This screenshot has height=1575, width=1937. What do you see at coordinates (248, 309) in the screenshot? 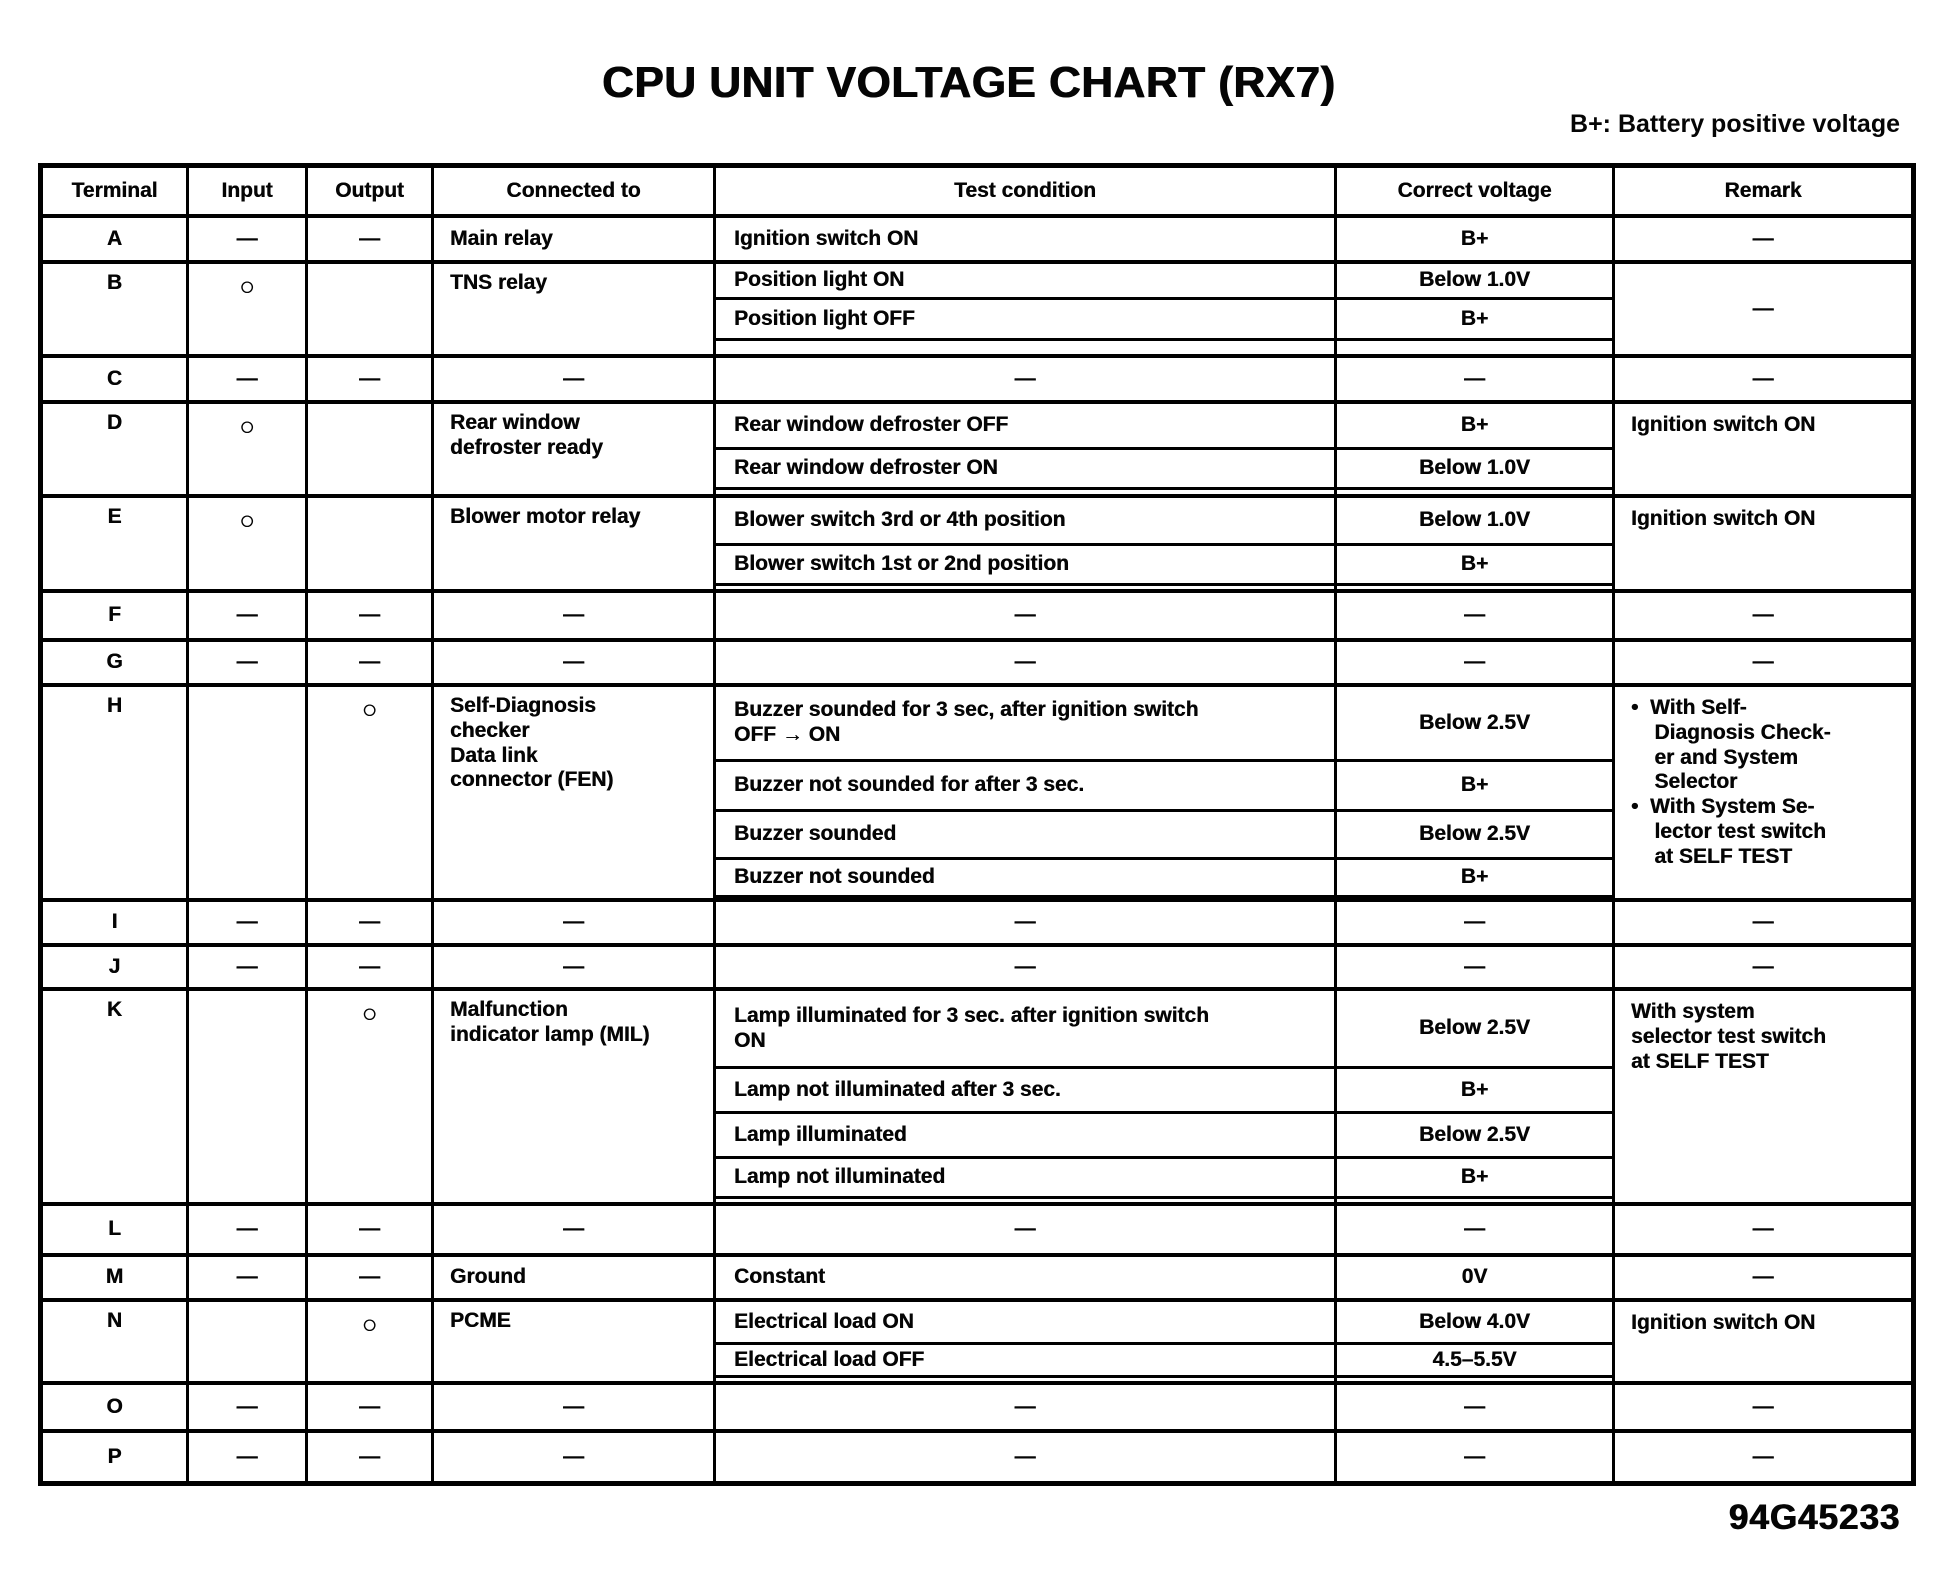
I see `input-circle-icon: ○` at bounding box center [248, 309].